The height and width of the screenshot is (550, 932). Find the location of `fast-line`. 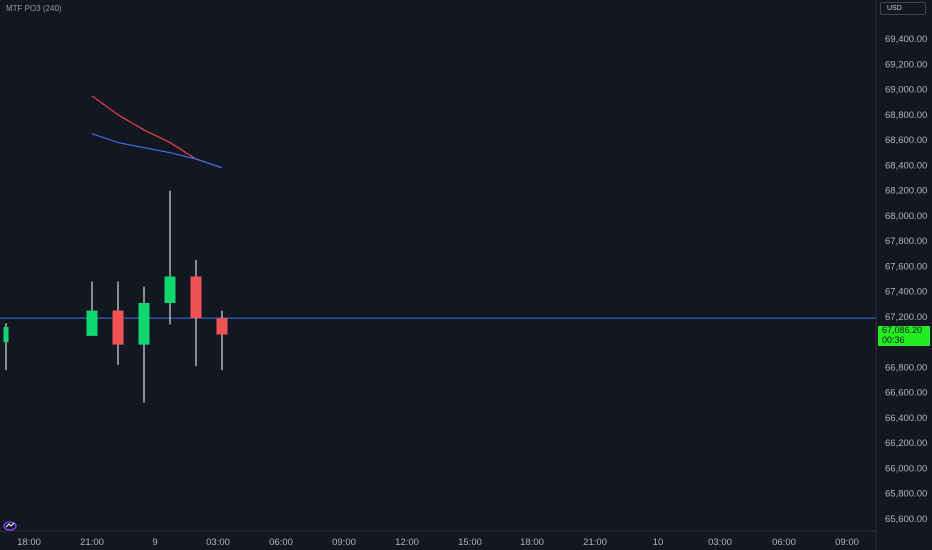

fast-line is located at coordinates (157, 132).